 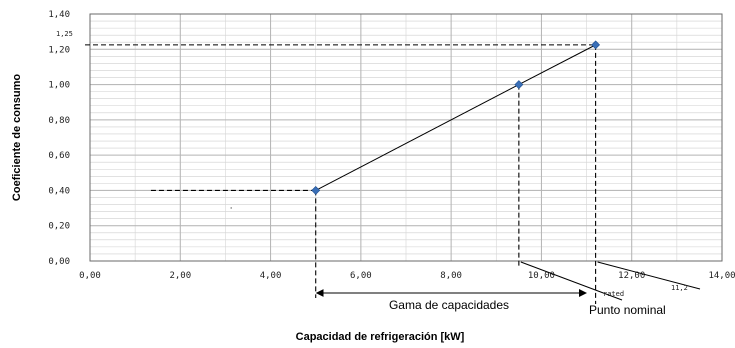 What do you see at coordinates (613, 294) in the screenshot?
I see `rated-label: rated` at bounding box center [613, 294].